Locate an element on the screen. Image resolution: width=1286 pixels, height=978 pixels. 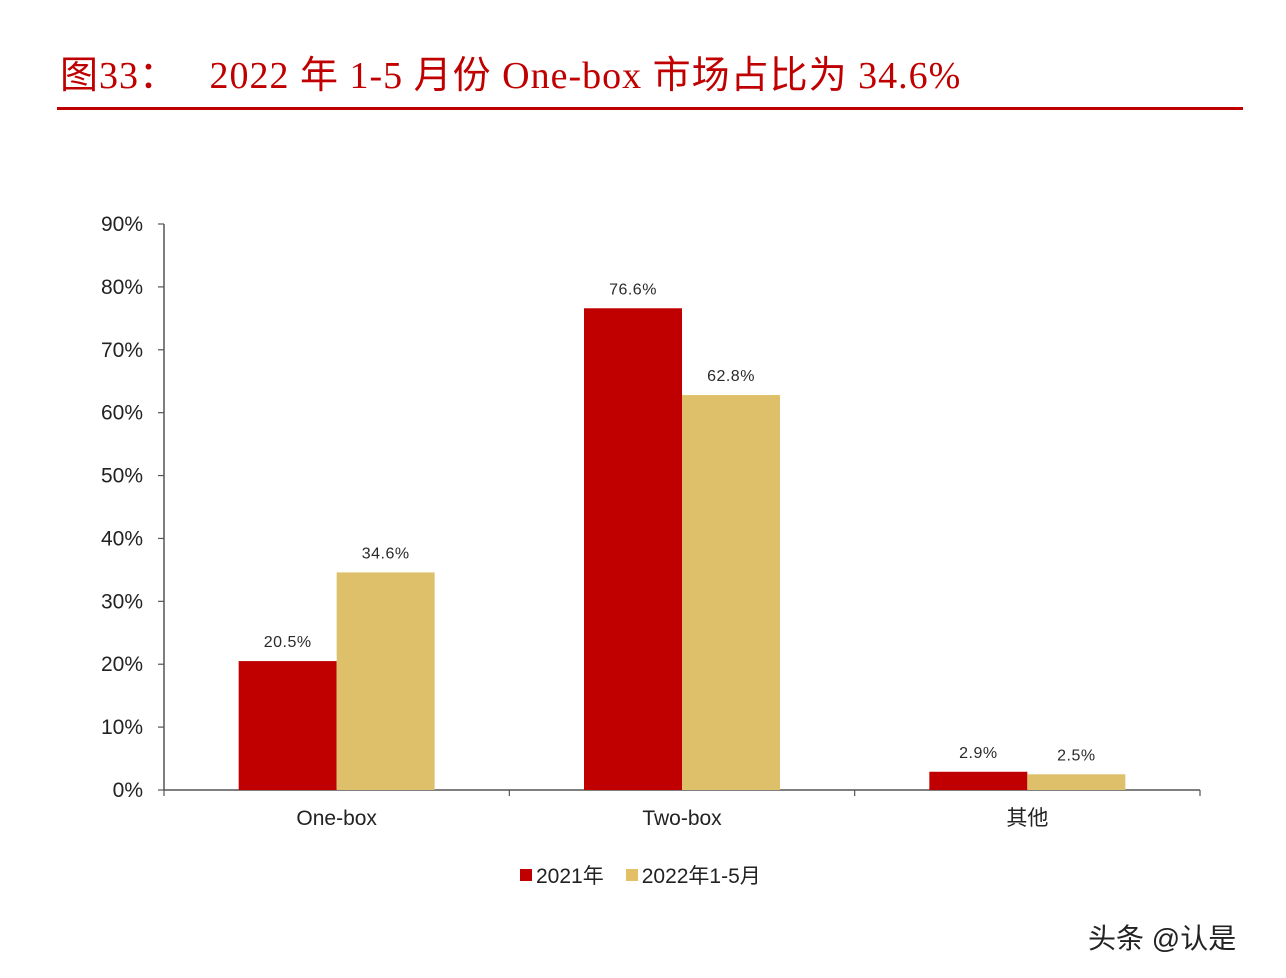
y-tick-label: 90% is located at coordinates (122, 224).